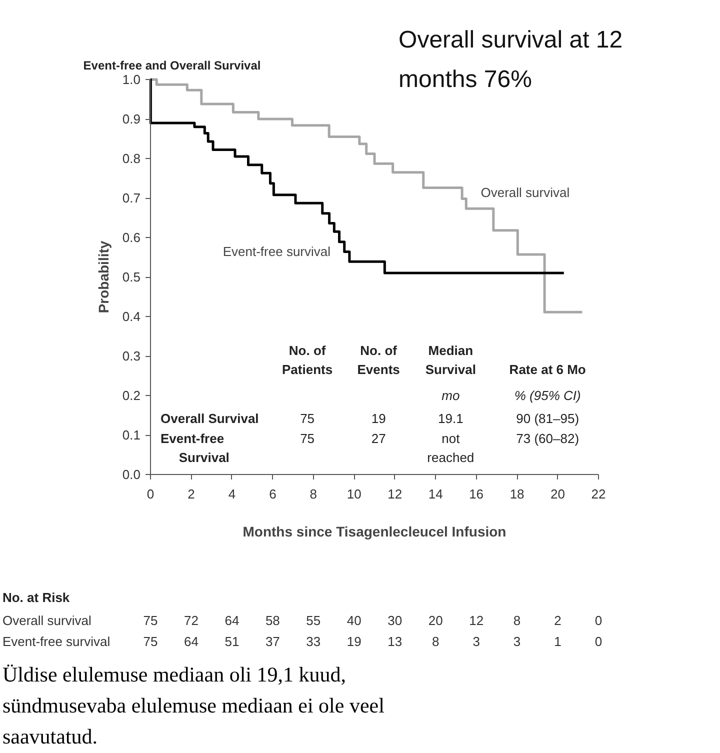 This screenshot has width=720, height=753. Describe the element at coordinates (558, 494) in the screenshot. I see `x-tick-label: 20` at that location.